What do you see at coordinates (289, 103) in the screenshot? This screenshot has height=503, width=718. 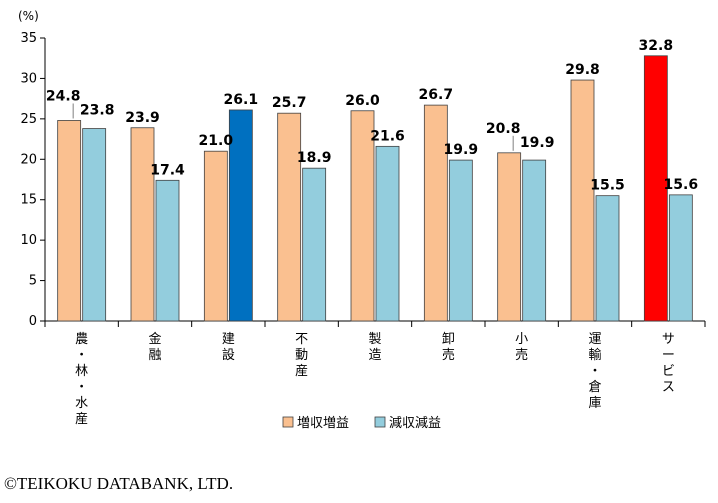 I see `data-label: 25.7` at bounding box center [289, 103].